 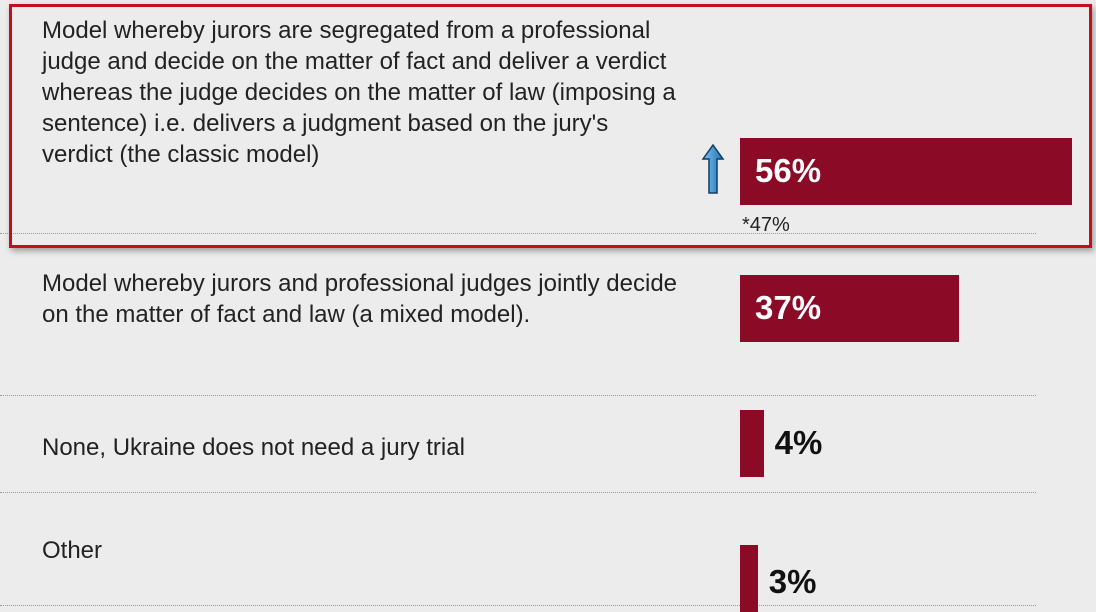 What do you see at coordinates (792, 581) in the screenshot?
I see `value-label: 3%` at bounding box center [792, 581].